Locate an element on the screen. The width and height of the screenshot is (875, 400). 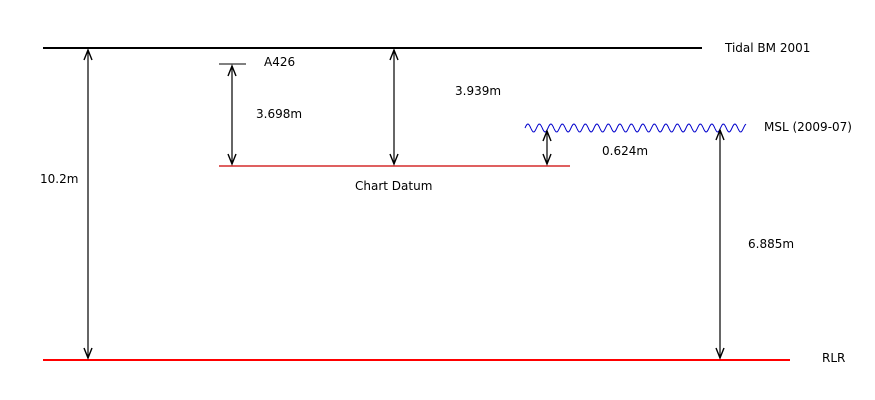
a426-to-chart-datum-arrow is located at coordinates (232, 115).